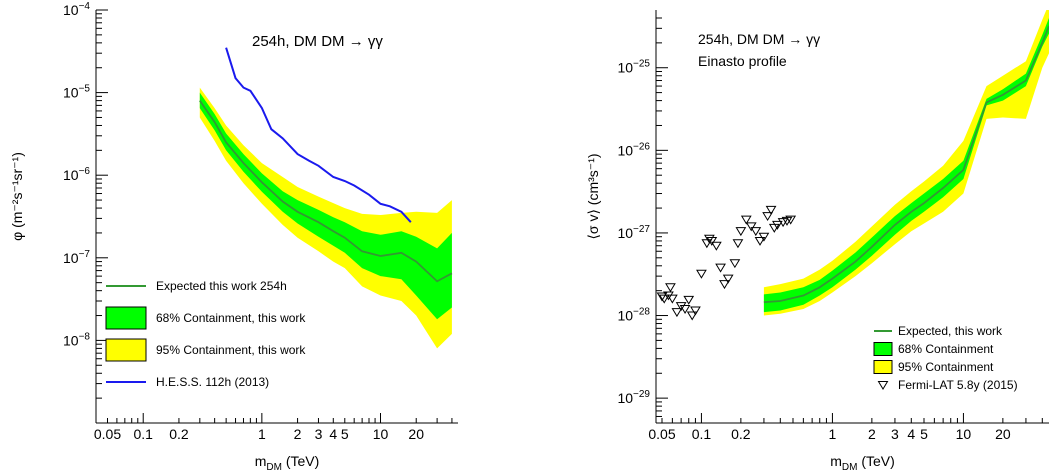 The width and height of the screenshot is (1049, 472). I want to click on y-tick-exponent: −27, so click(641, 229).